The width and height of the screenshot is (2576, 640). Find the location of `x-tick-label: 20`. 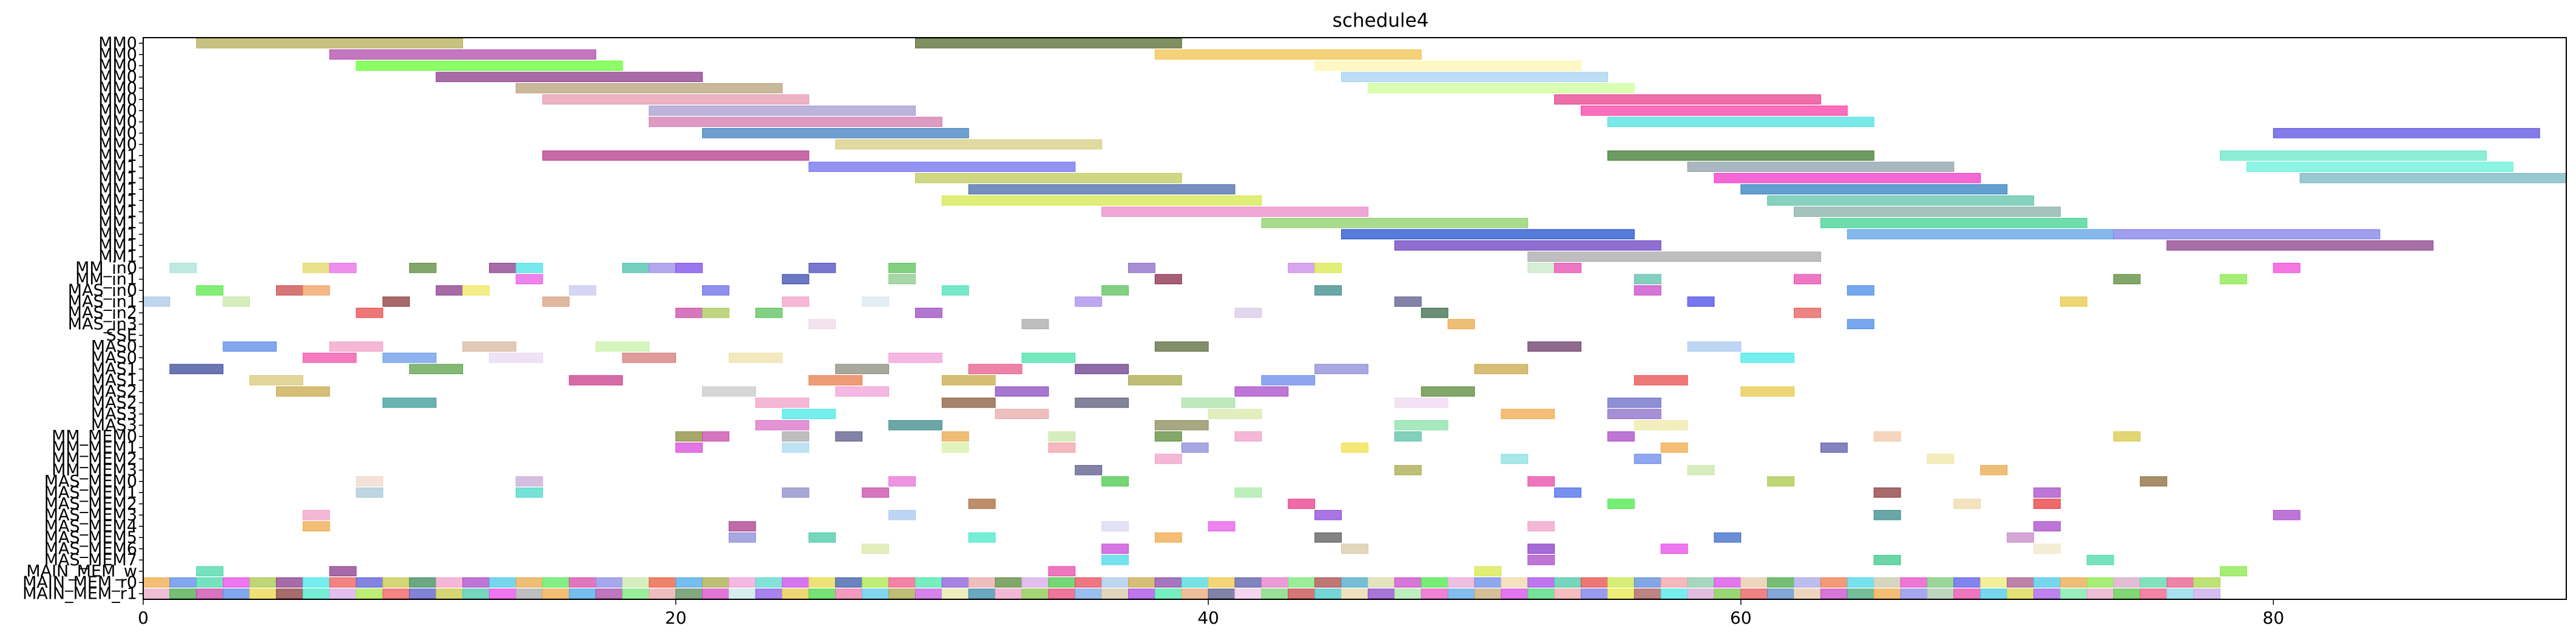

x-tick-label: 20 is located at coordinates (676, 618).